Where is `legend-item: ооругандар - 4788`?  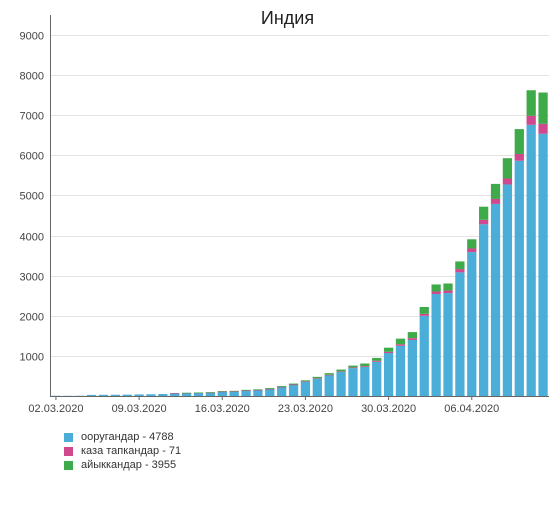
legend-item: ооругандар - 4788 is located at coordinates (122, 437).